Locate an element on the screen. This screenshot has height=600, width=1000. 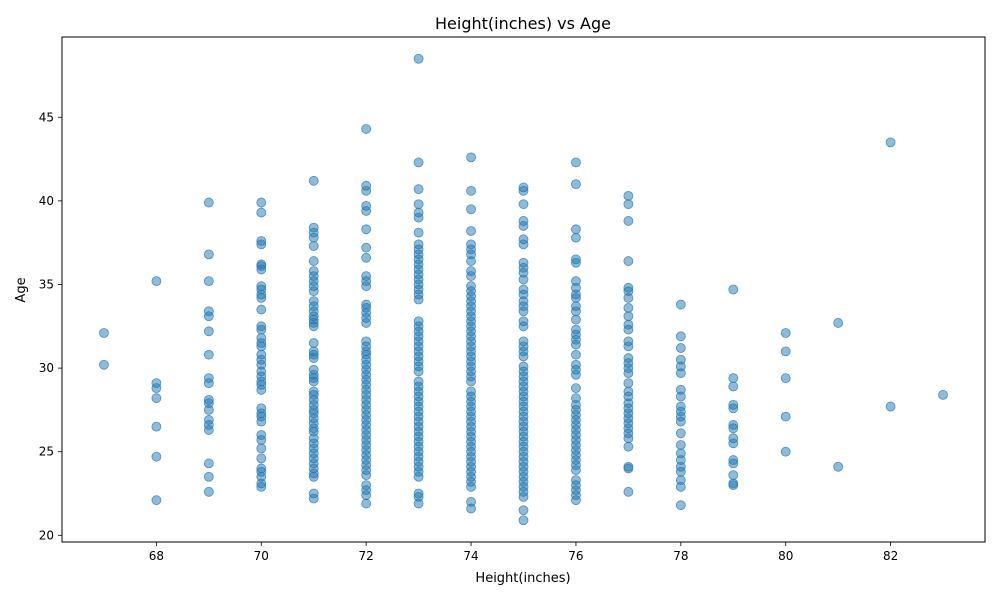
x-tick-label: 76 is located at coordinates (575, 556).